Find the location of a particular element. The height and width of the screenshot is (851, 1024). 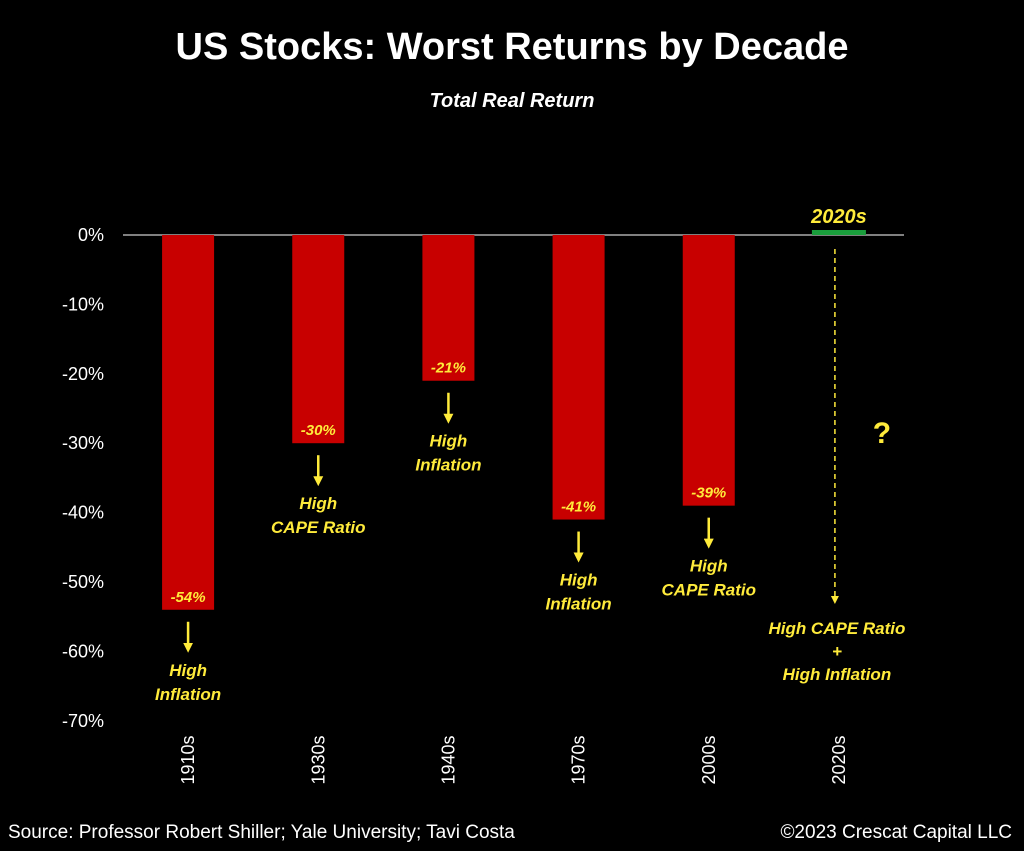

question-mark: ? is located at coordinates (882, 433).